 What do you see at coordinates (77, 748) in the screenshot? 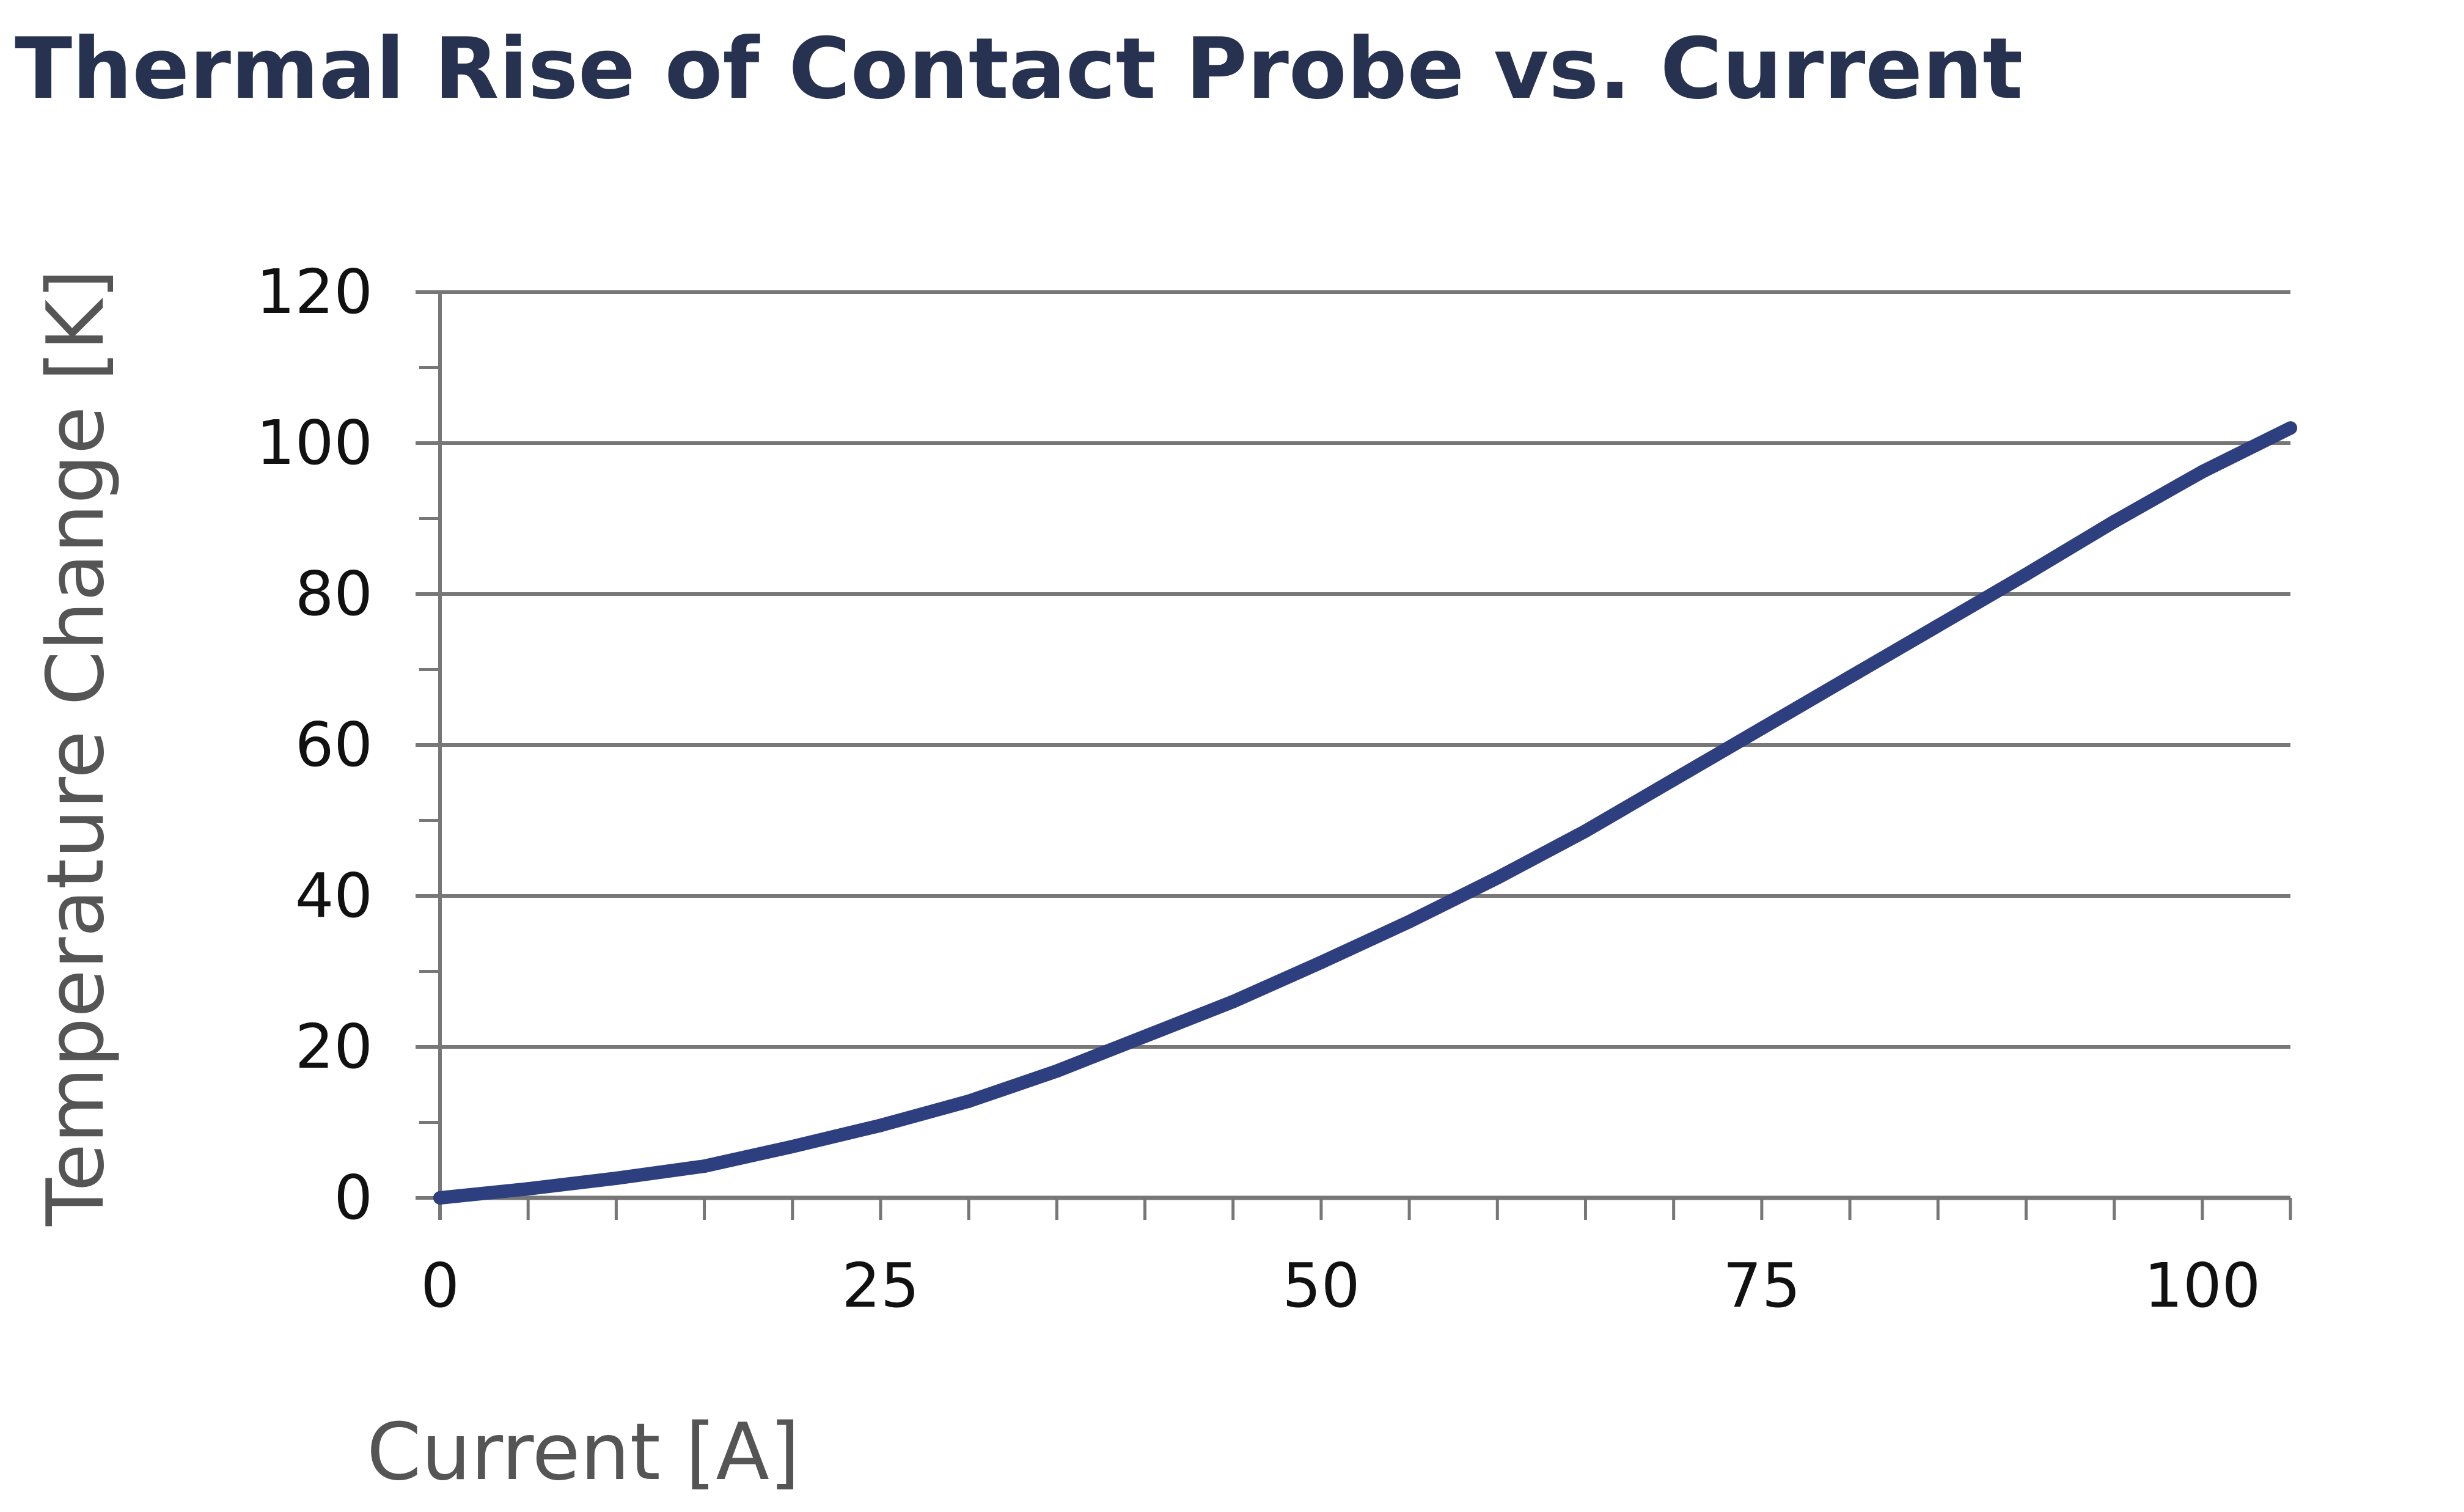
I see `y-axis-label: Temperature Change [K]` at bounding box center [77, 748].